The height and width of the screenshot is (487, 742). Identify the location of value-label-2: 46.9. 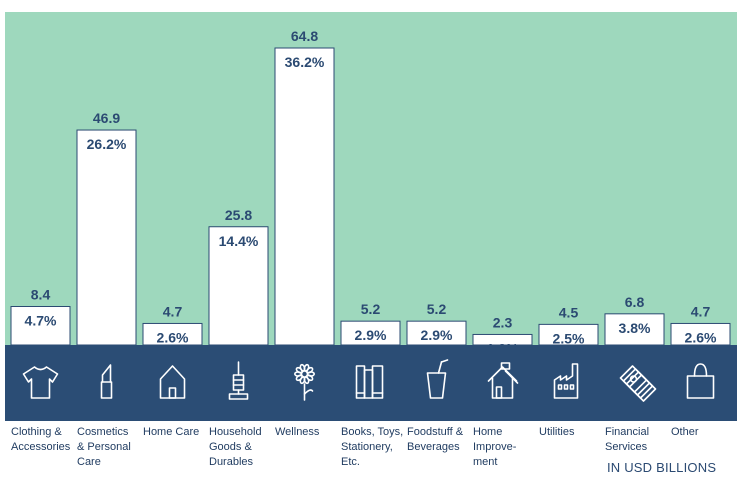
(106, 118).